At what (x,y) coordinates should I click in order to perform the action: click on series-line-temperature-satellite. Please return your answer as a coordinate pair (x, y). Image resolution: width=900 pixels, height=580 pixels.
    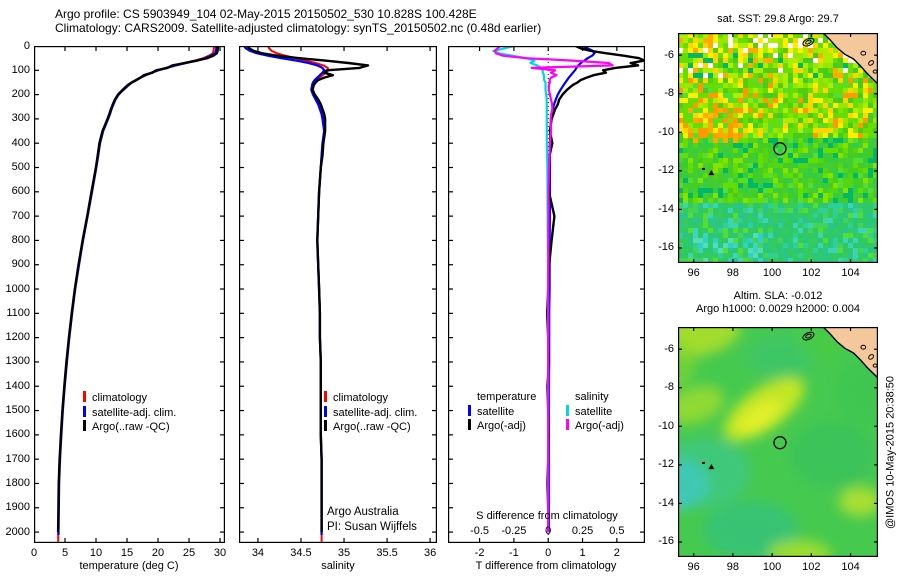
    Looking at the image, I should click on (571, 289).